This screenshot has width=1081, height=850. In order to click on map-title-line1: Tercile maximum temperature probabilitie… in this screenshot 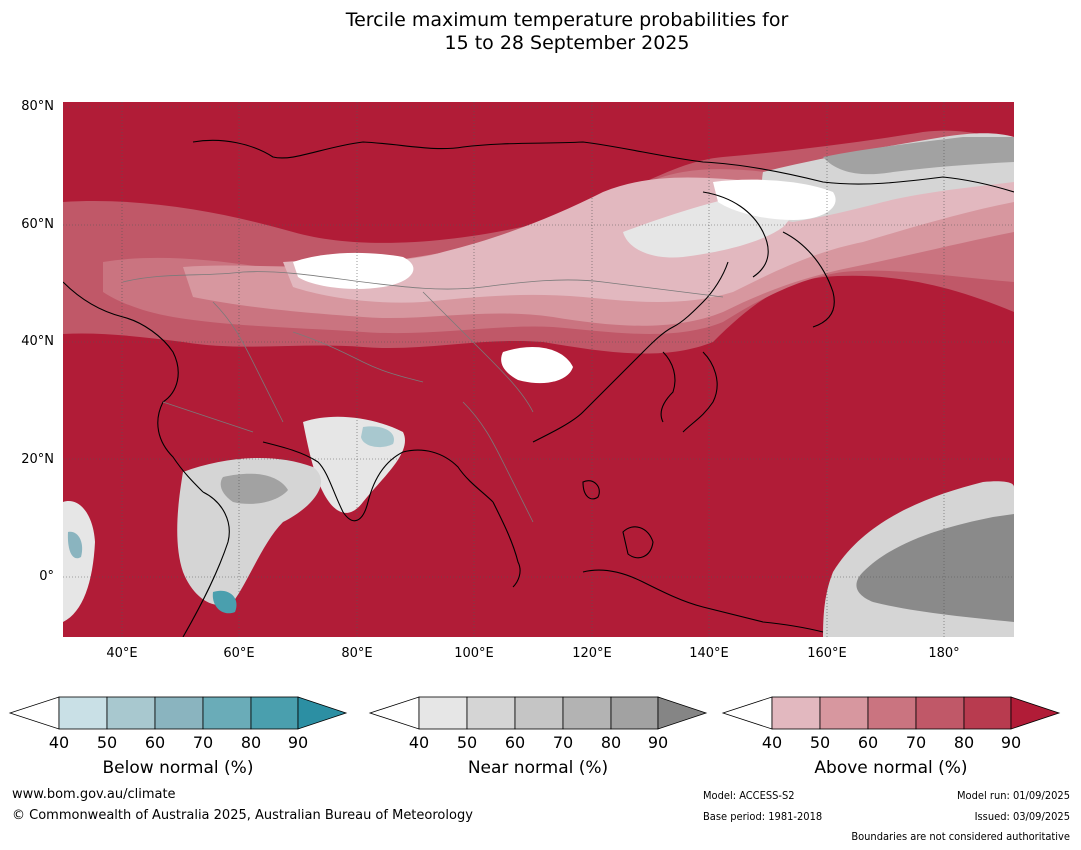, I will do `click(567, 20)`.